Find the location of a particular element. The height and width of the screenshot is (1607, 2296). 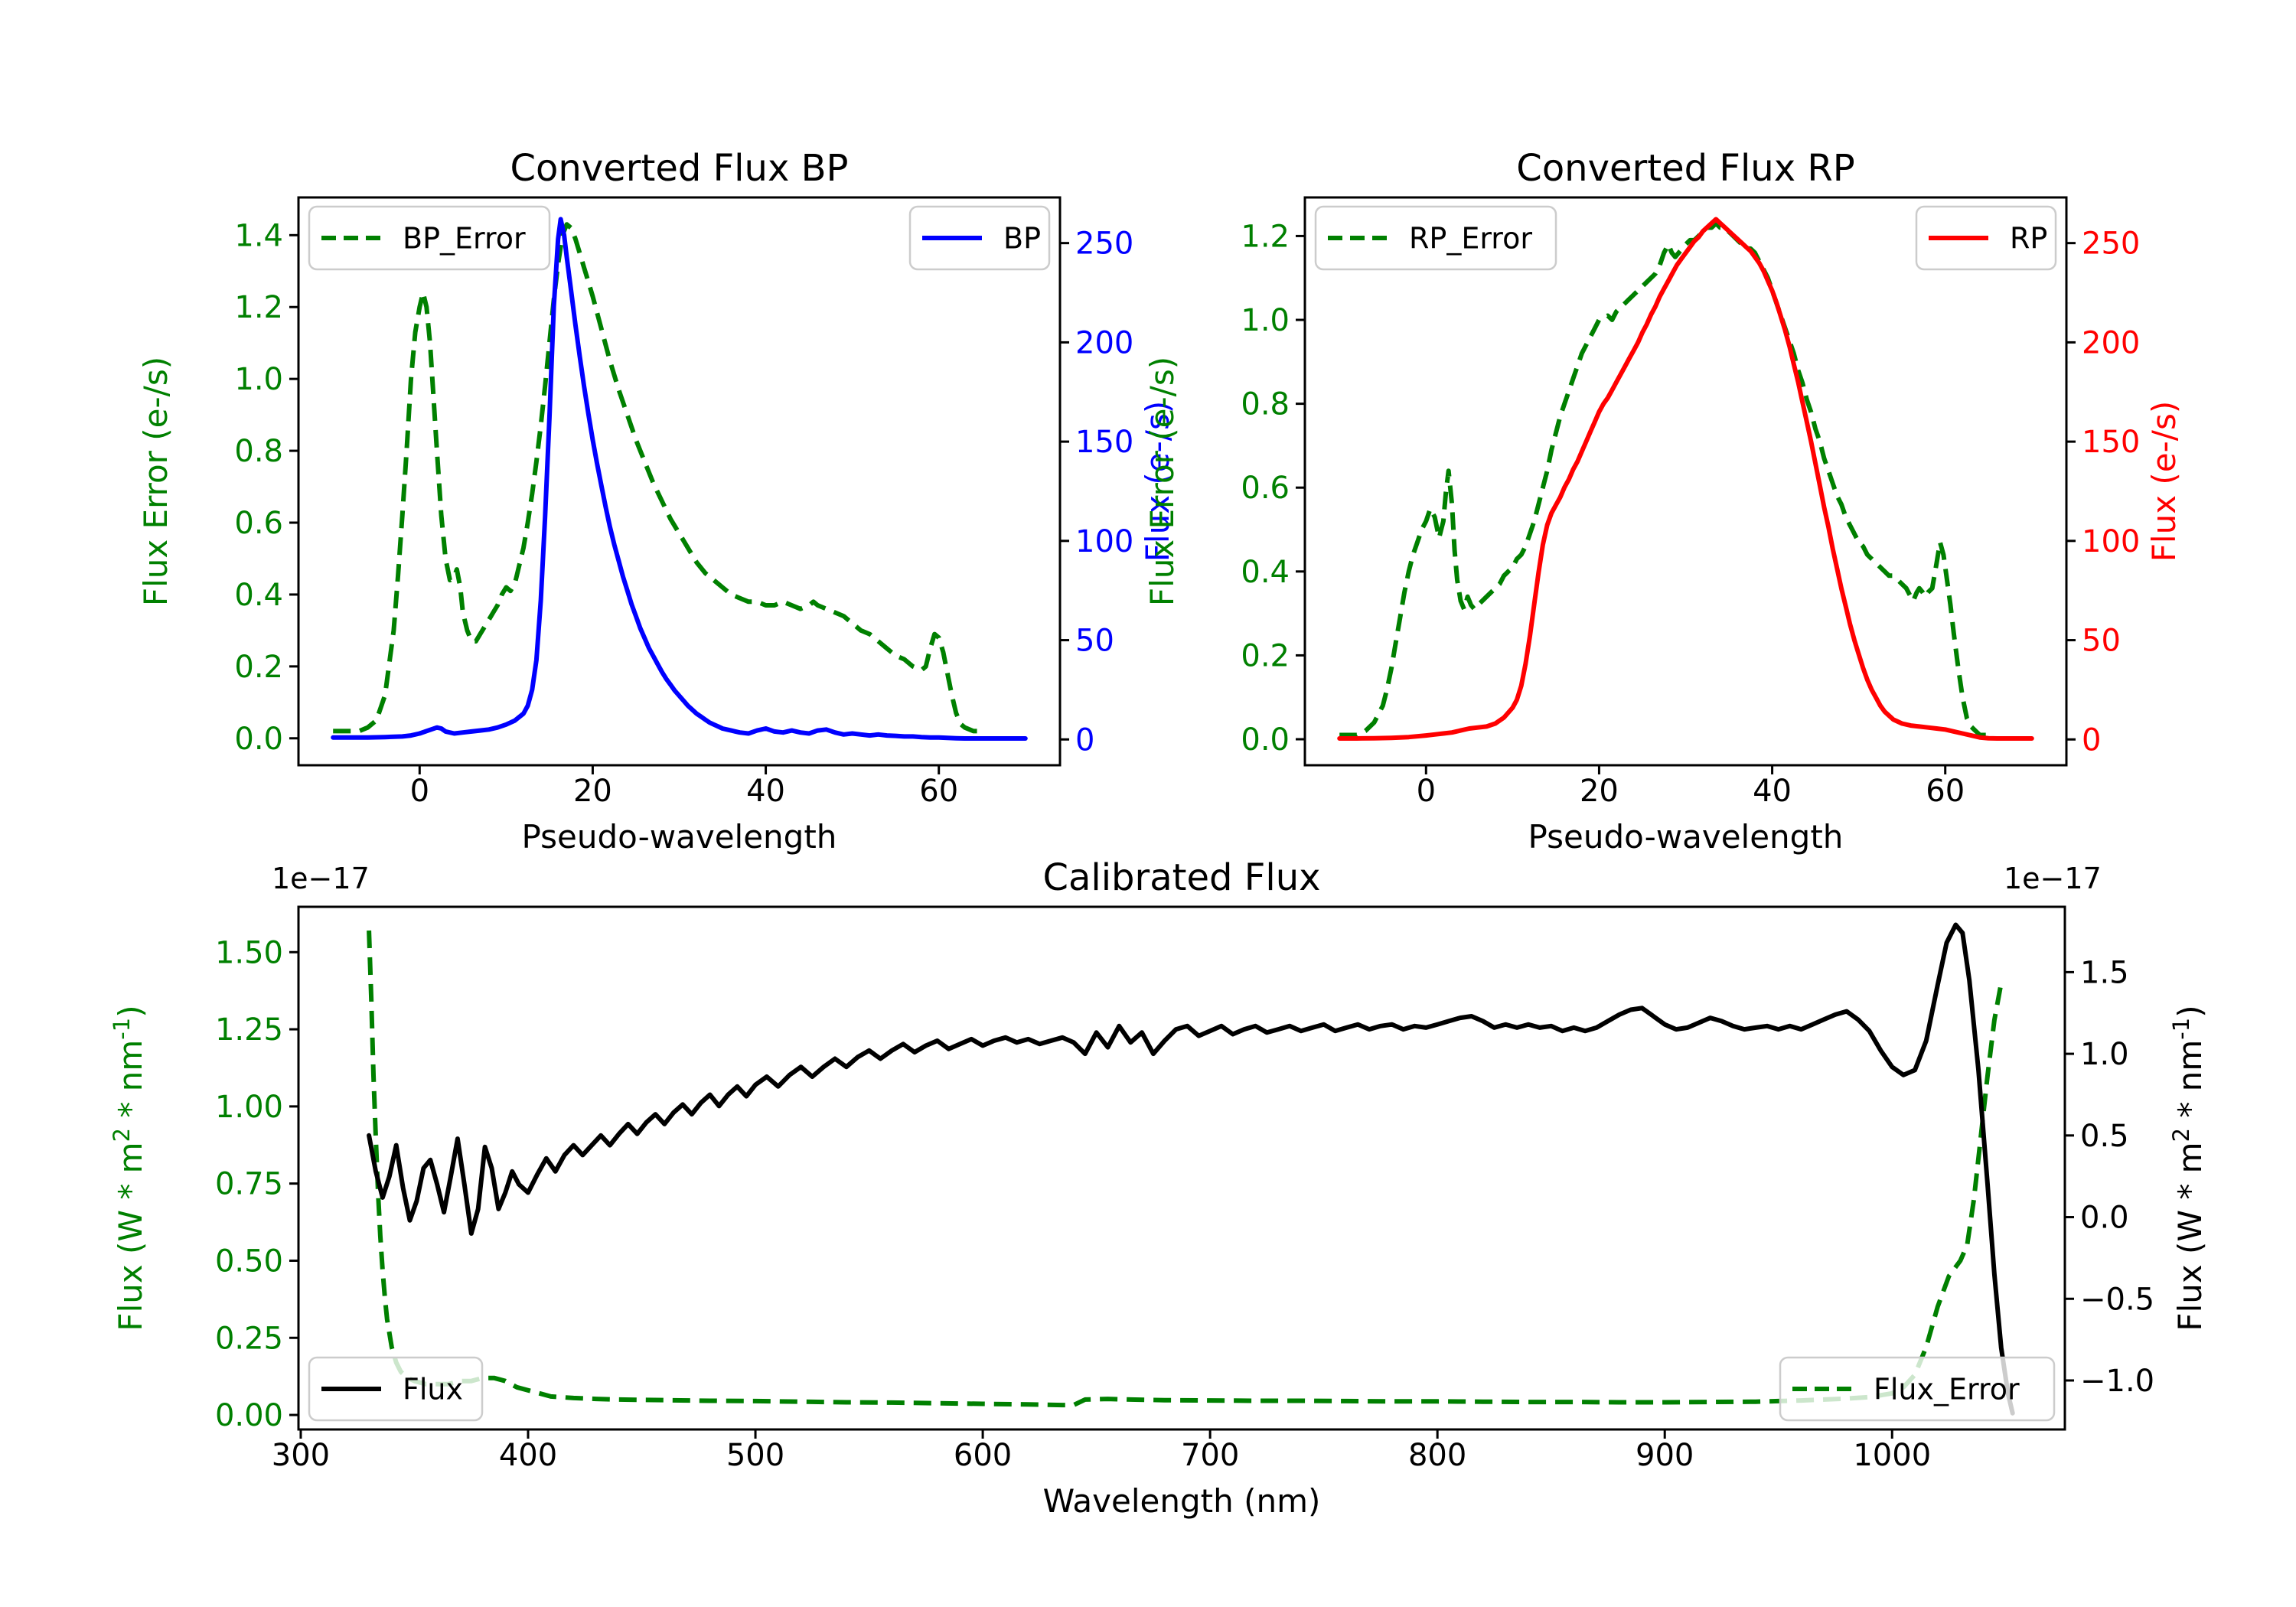

y-axis-label-left: Flux (W * m2 * nm-1) is located at coordinates (129, 1168).